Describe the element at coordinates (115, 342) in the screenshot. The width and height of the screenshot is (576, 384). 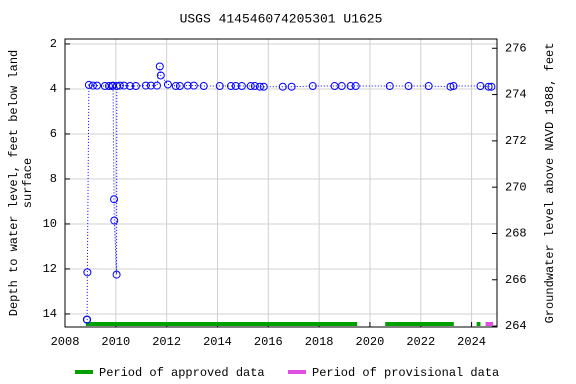
I see `x-tick-label: 2010` at that location.